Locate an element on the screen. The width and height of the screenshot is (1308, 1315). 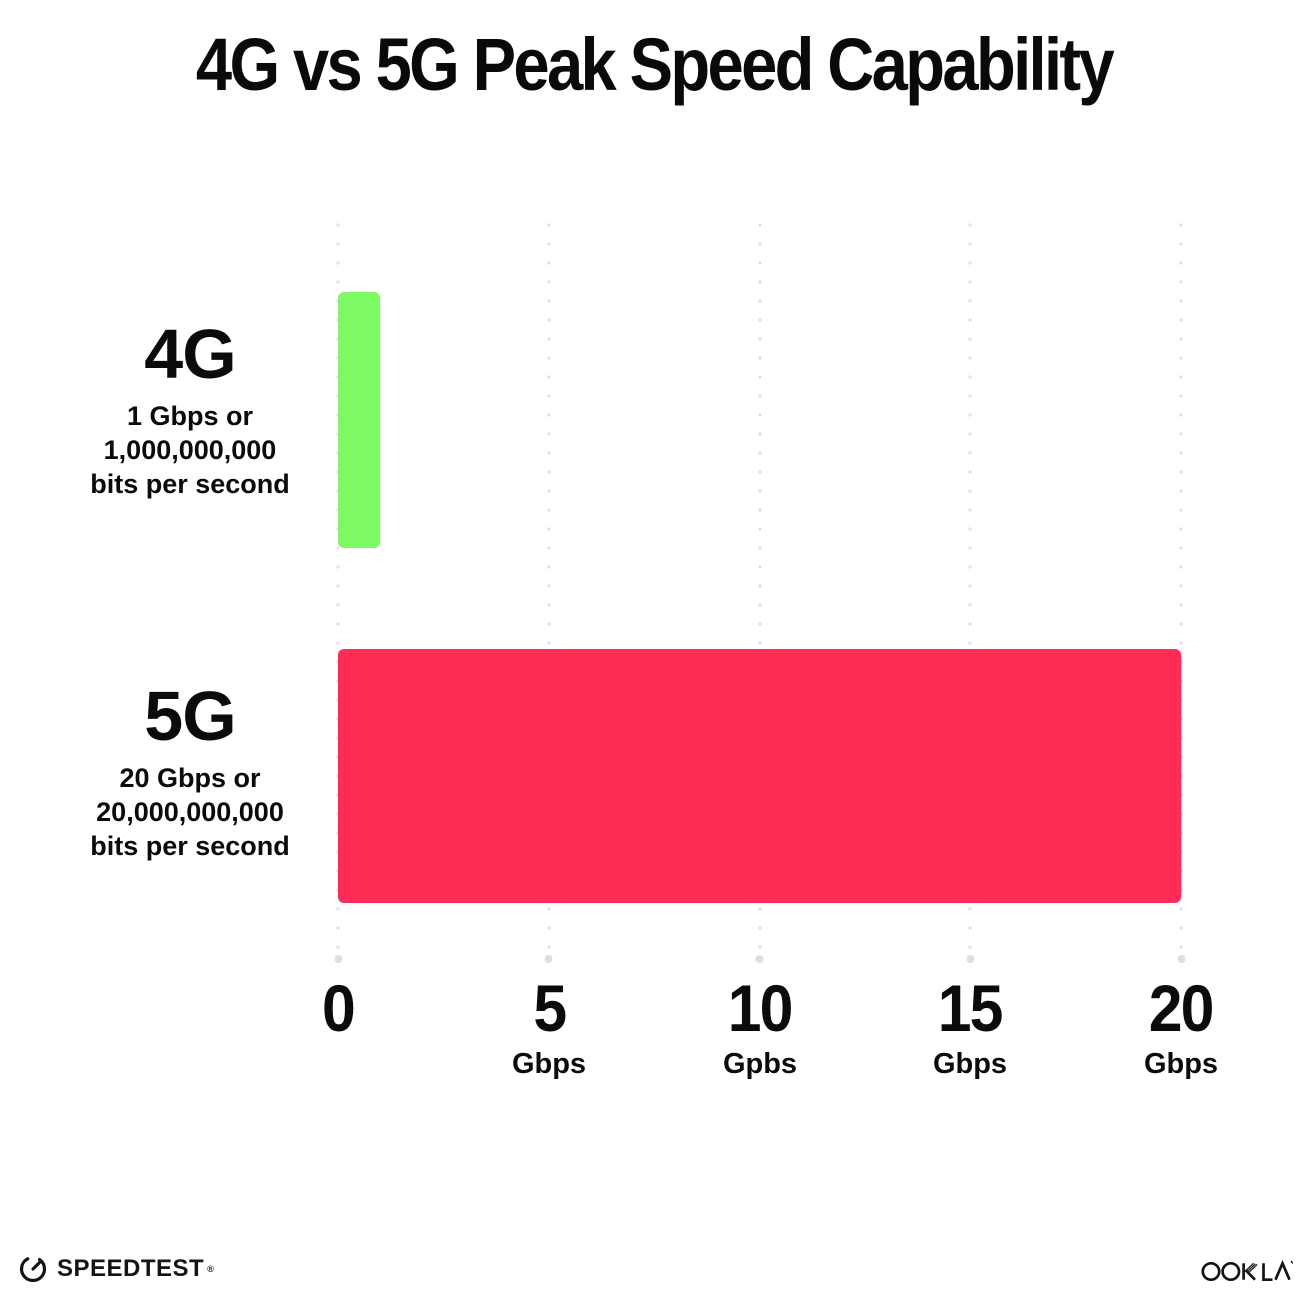
x-tick-10: 10 Gpbs is located at coordinates (760, 1028).